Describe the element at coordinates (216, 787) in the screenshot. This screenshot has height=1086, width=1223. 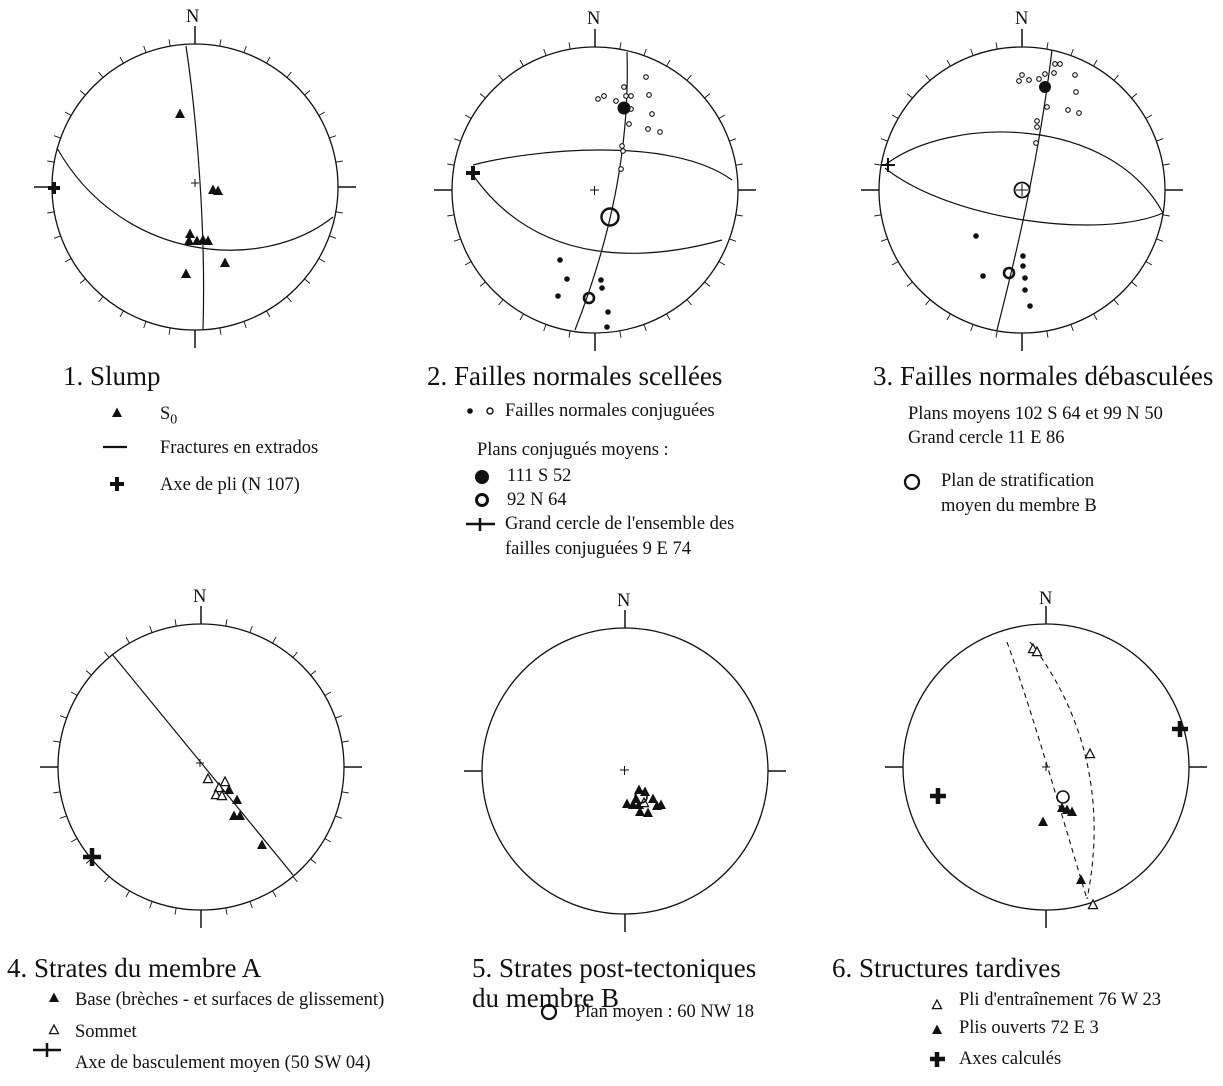
I see `top-poles` at that location.